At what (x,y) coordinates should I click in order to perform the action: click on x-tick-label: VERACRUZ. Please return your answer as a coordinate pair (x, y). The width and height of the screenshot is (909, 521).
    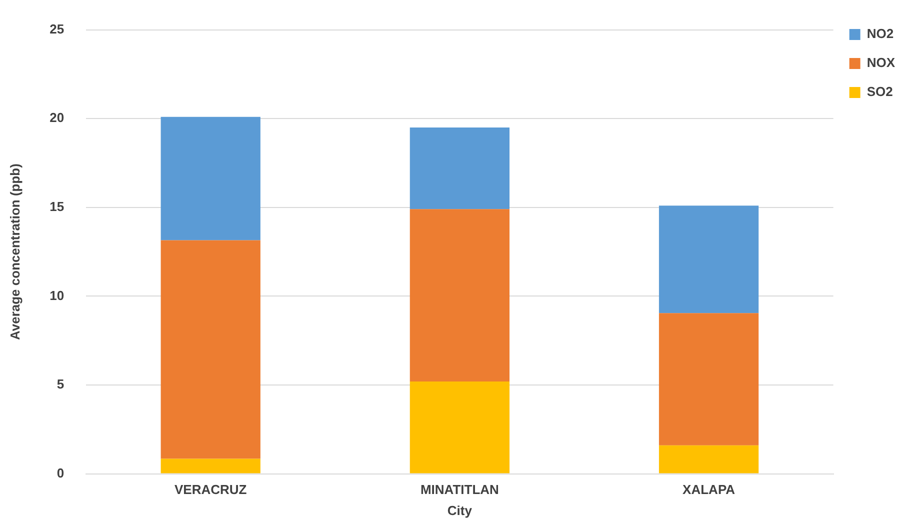
    Looking at the image, I should click on (210, 490).